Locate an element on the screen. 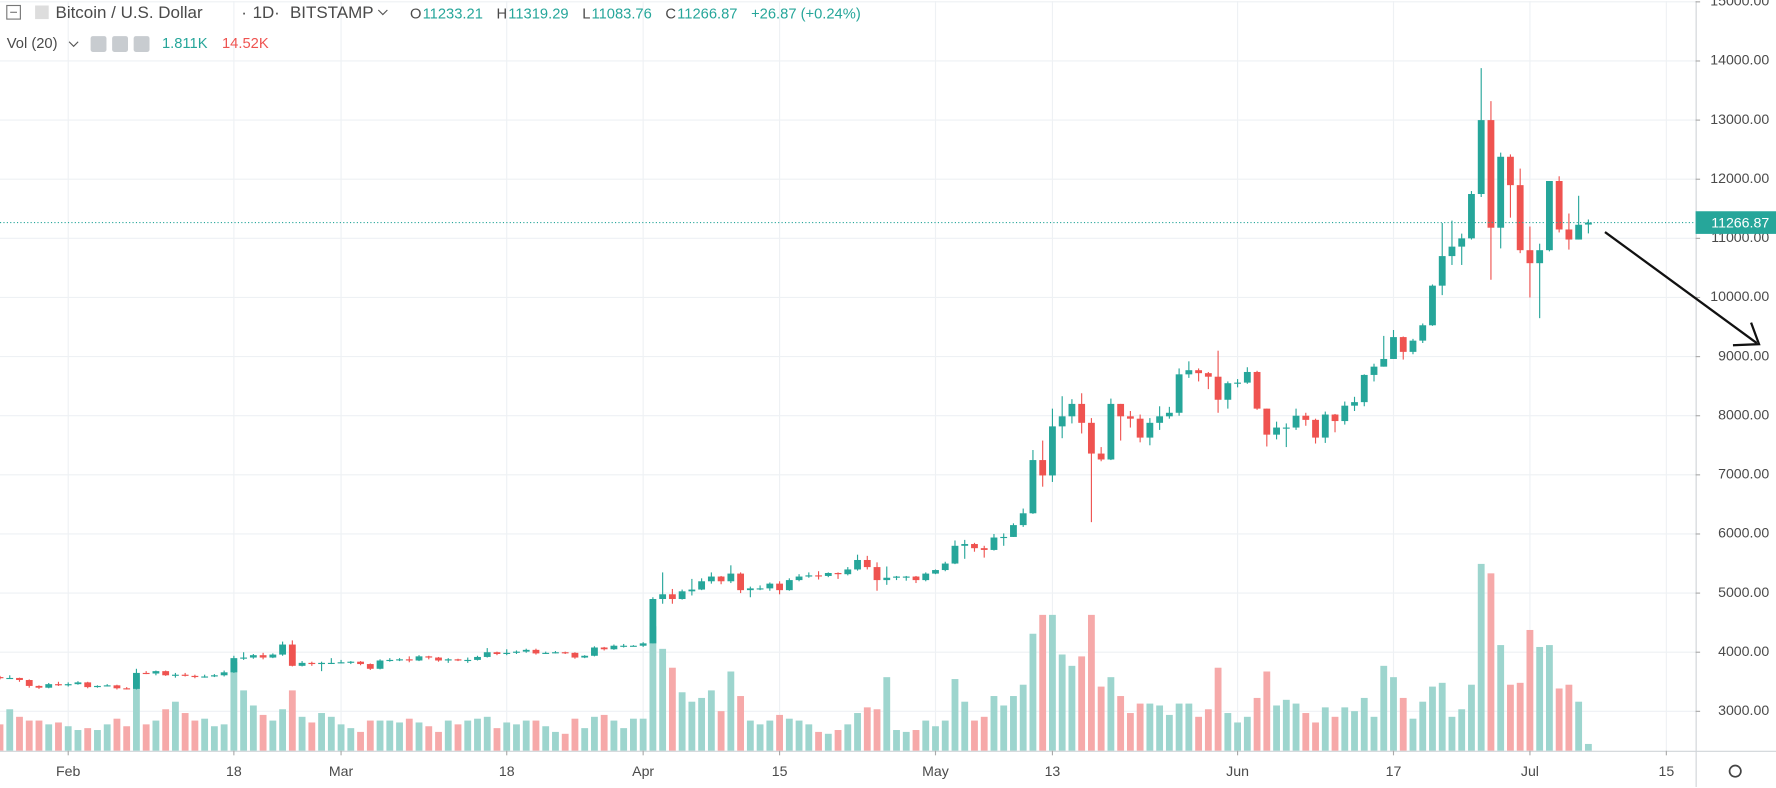  volume-legend-name: Vol (20) is located at coordinates (32, 44).